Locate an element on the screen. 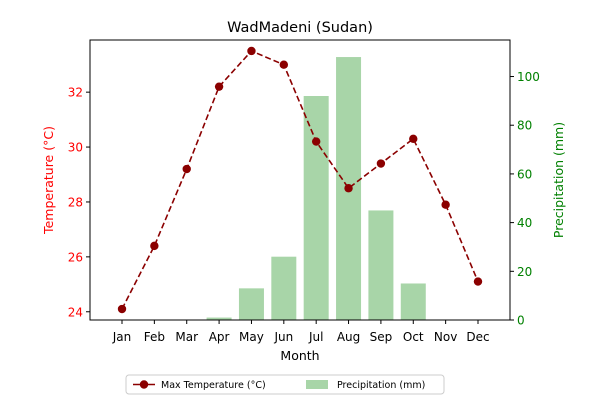  right-y-tick-label: 60 is located at coordinates (524, 174).